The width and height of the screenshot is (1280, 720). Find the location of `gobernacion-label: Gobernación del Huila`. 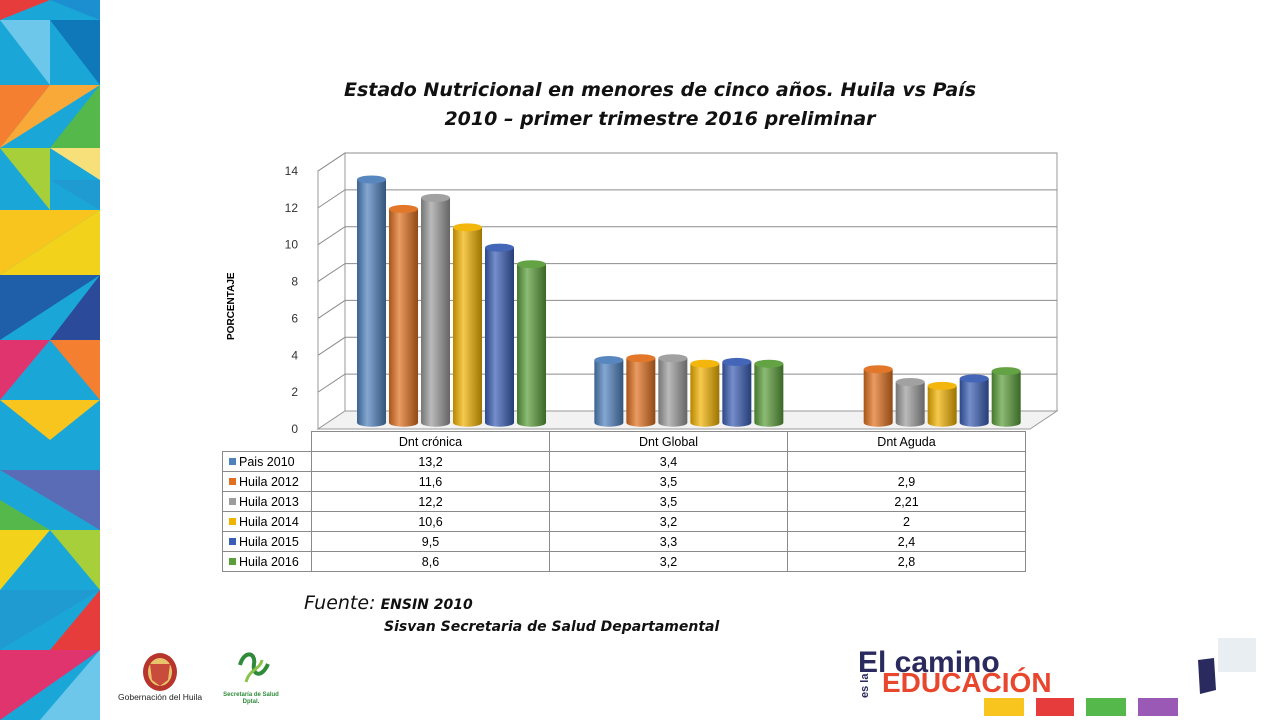

gobernacion-label: Gobernación del Huila is located at coordinates (160, 697).